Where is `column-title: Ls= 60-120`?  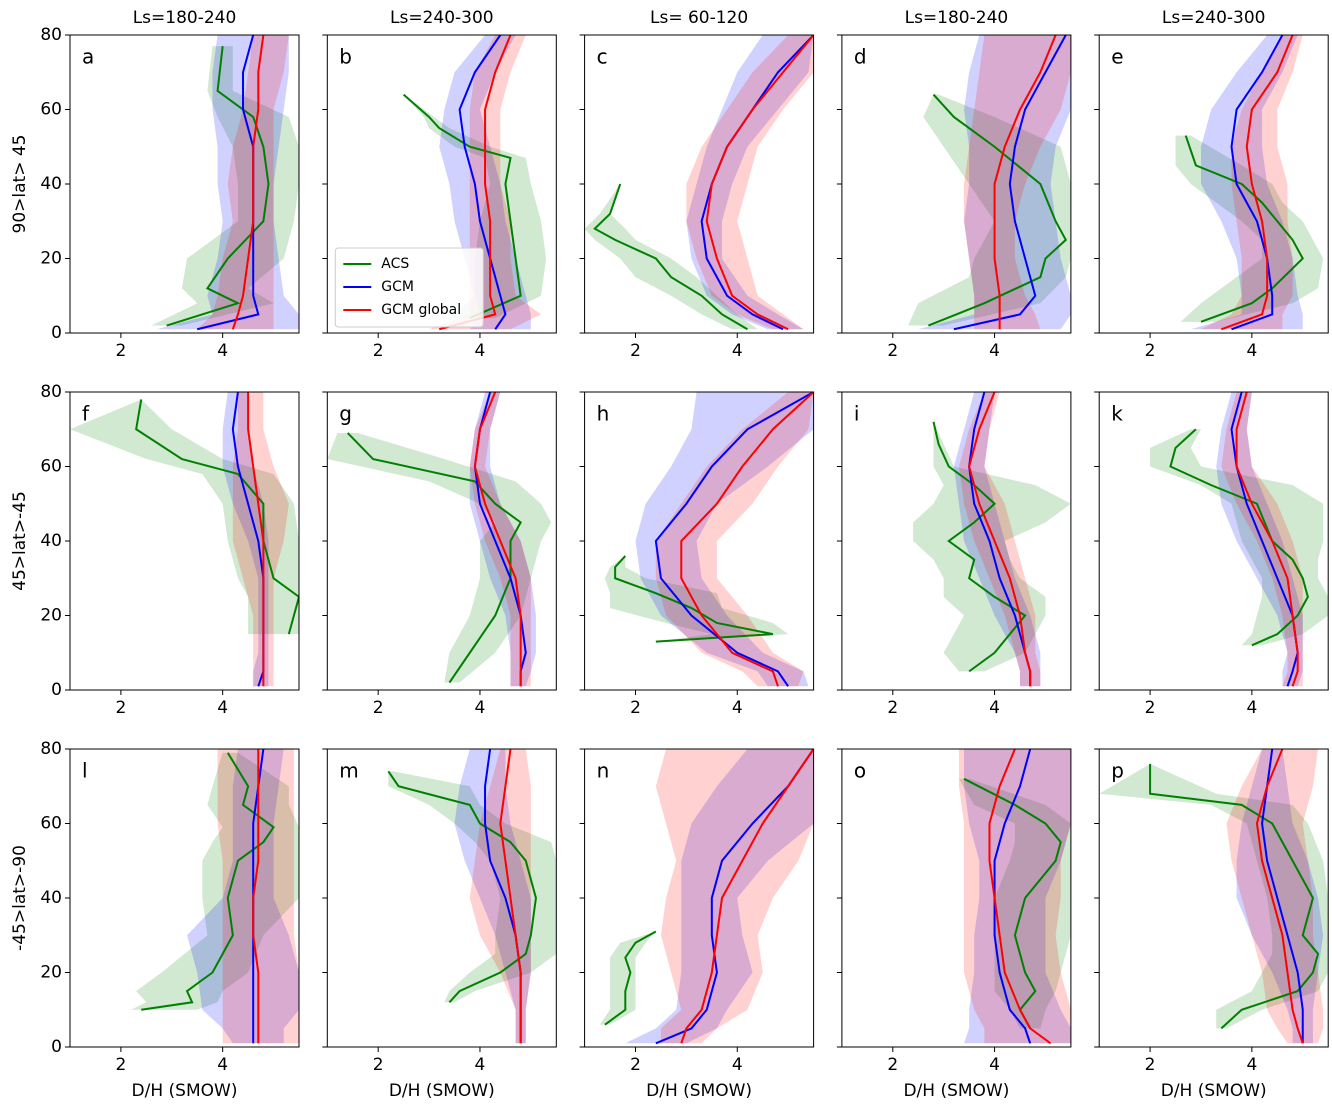
column-title: Ls= 60-120 is located at coordinates (699, 18).